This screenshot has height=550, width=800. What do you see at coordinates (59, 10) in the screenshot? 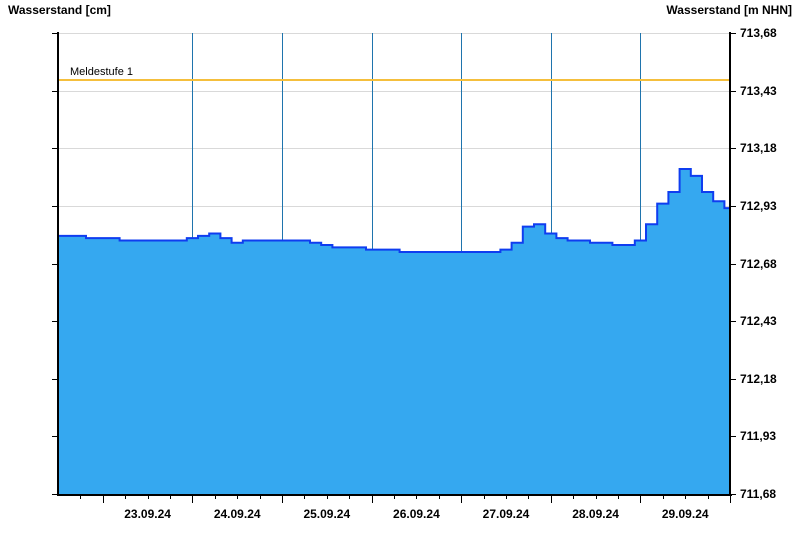
I see `left-axis-title: Wasserstand [cm]` at bounding box center [59, 10].